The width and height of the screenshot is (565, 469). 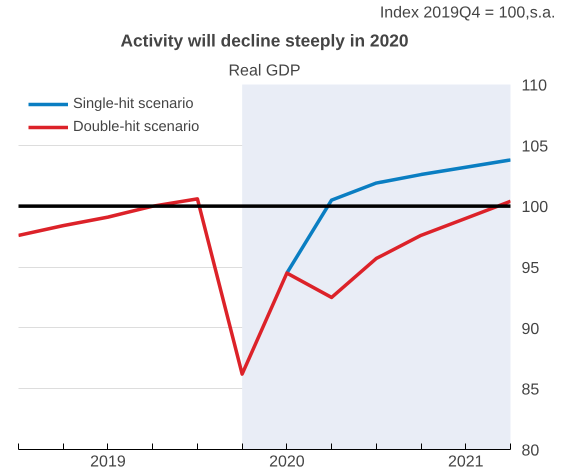 What do you see at coordinates (108, 461) in the screenshot?
I see `x-tick-label: 2019` at bounding box center [108, 461].